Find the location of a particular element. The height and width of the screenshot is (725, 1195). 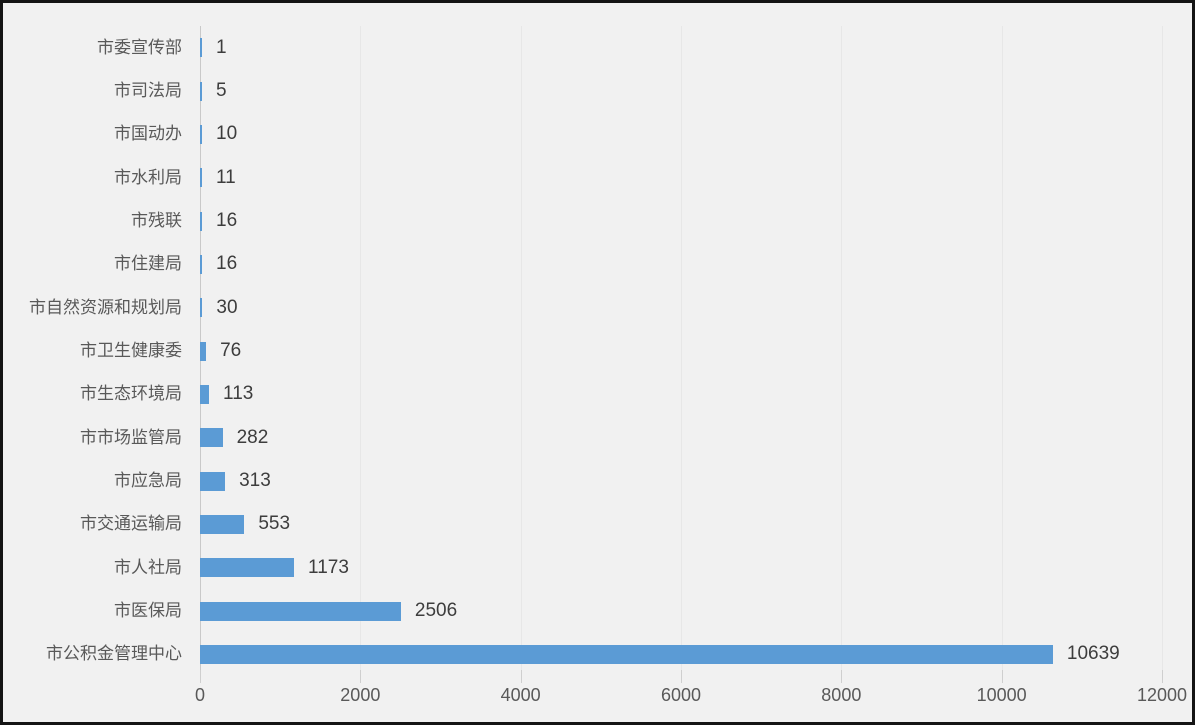

x-tick-label: 10000 is located at coordinates (1001, 695).